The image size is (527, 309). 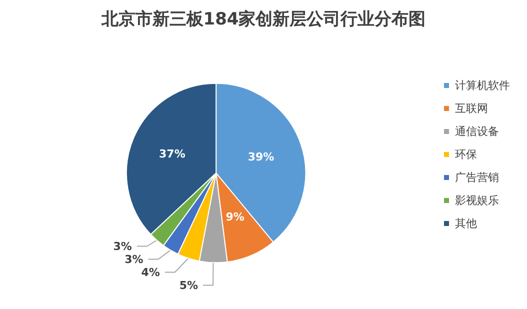 I want to click on legend-label: 广告营销, so click(x=477, y=177).